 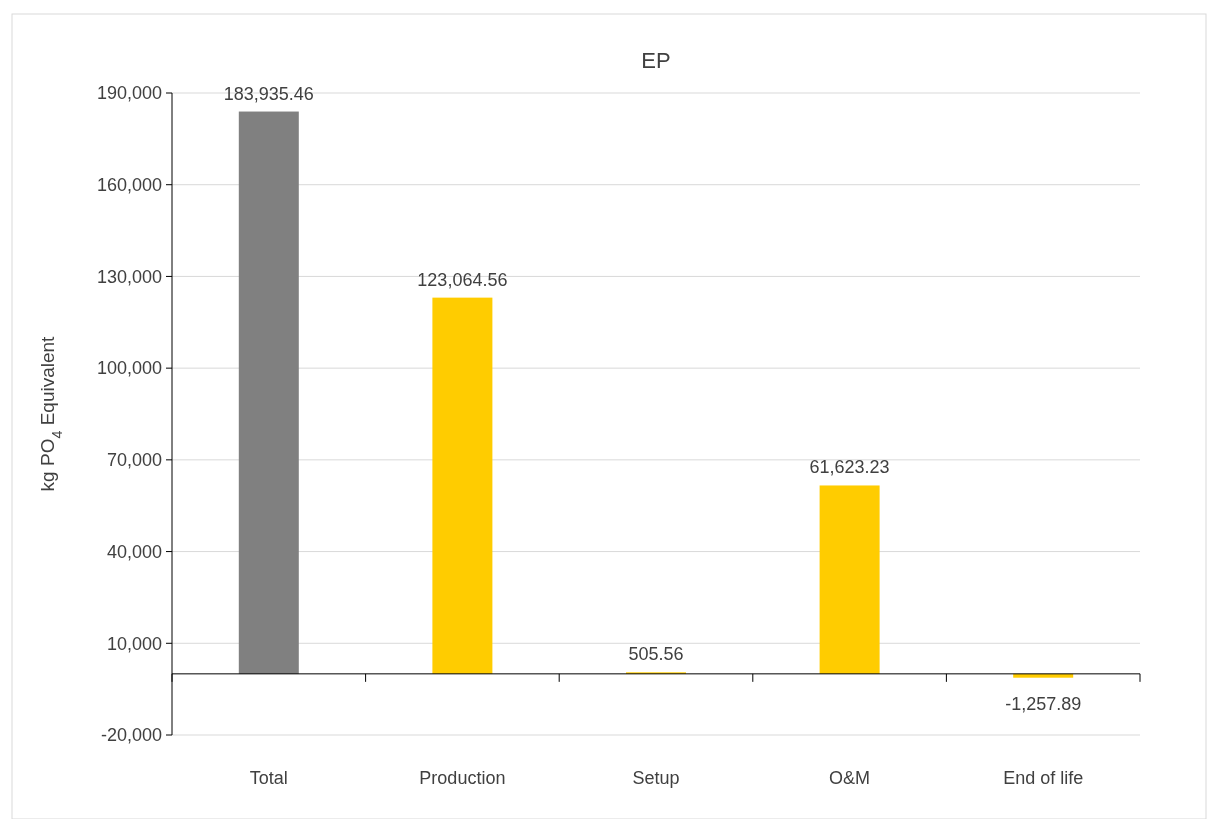 I want to click on y-tick-label: 160,000, so click(x=129, y=185).